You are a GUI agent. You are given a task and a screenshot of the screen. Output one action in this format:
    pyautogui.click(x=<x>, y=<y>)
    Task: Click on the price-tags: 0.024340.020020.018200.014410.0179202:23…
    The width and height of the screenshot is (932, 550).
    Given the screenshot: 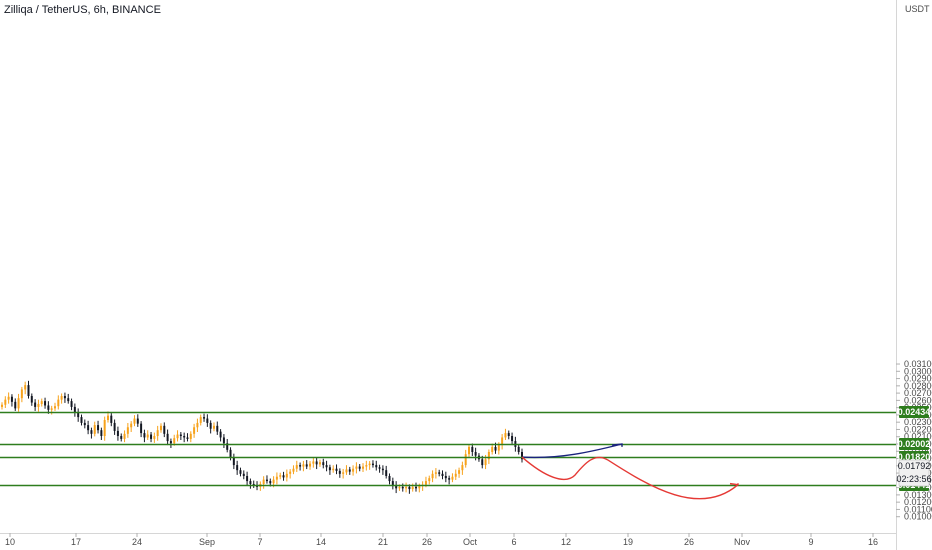 What is the action you would take?
    pyautogui.click(x=914, y=448)
    